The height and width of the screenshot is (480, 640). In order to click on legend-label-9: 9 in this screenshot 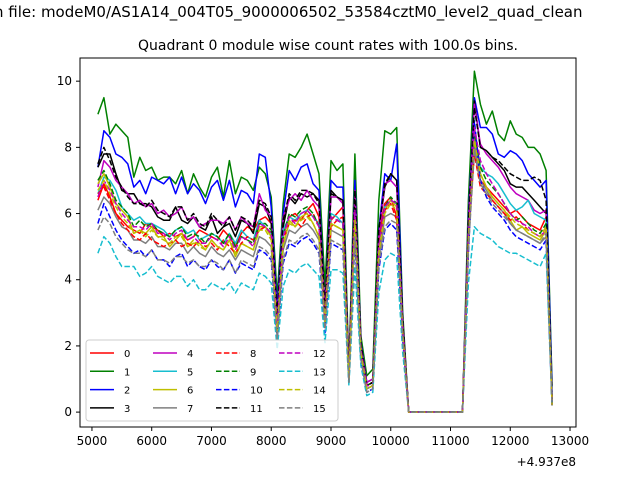, I will do `click(253, 372)`.